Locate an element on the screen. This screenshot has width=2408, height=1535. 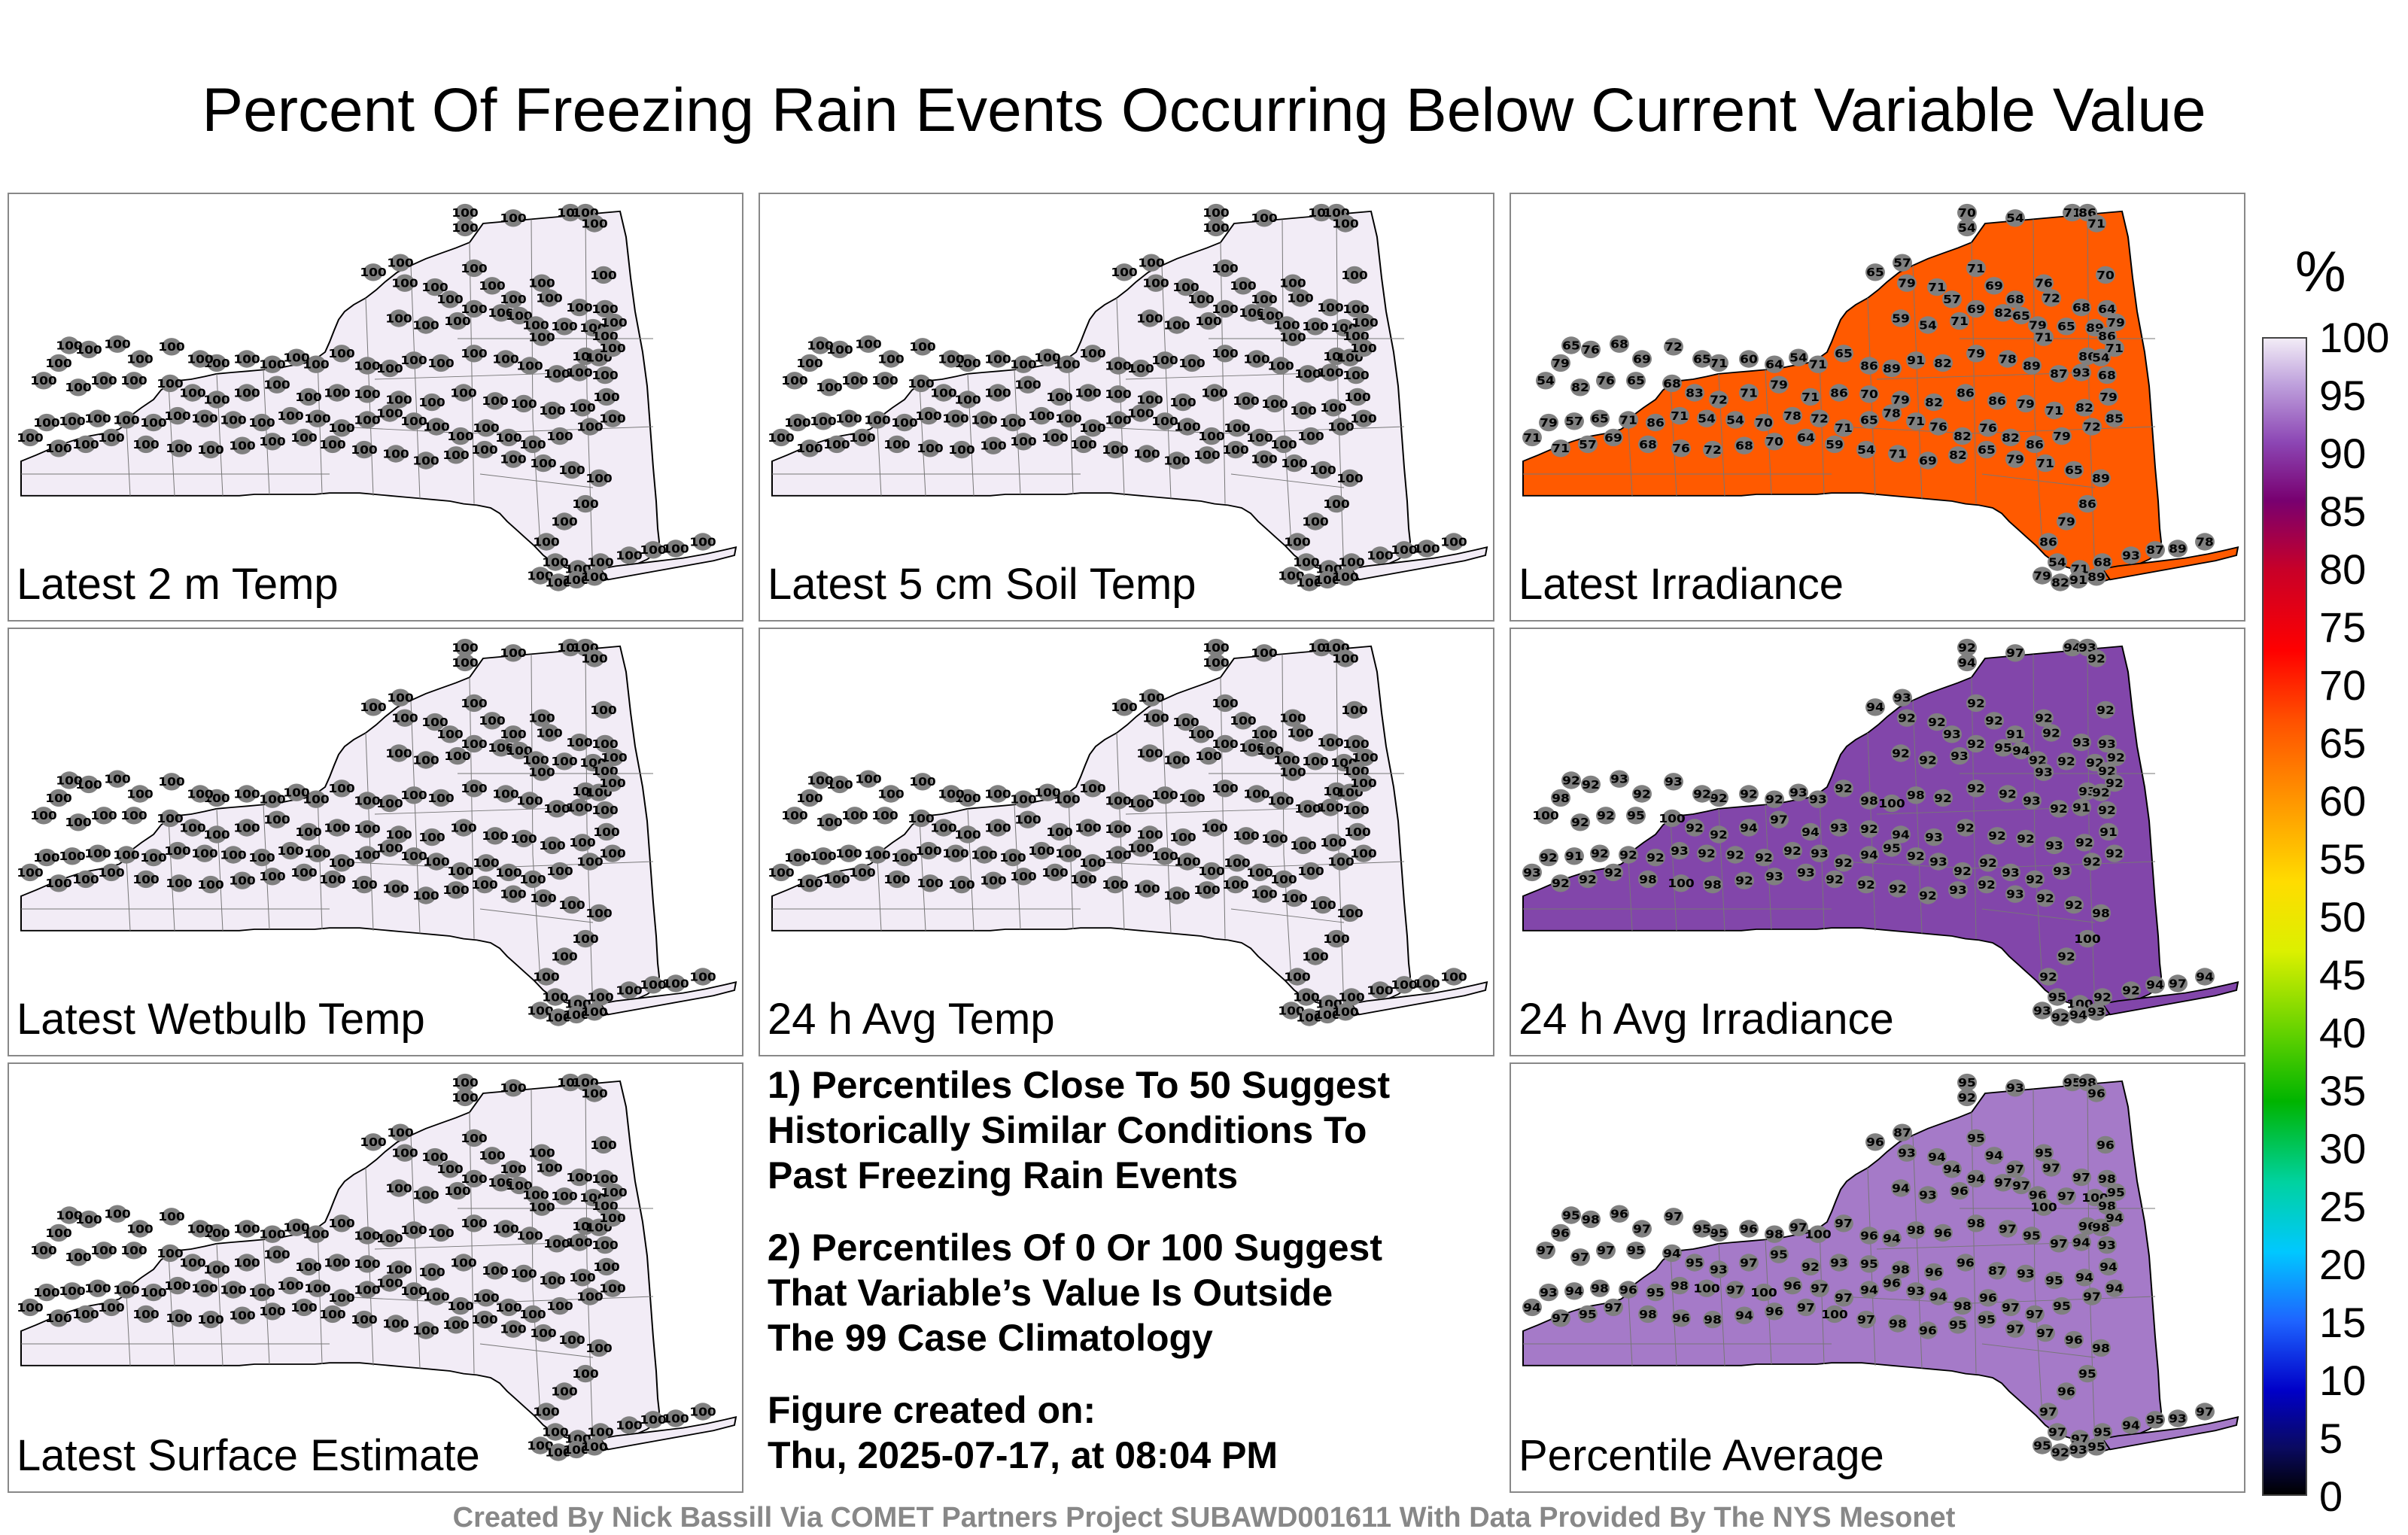
station-marker: 78 is located at coordinates (2205, 542).